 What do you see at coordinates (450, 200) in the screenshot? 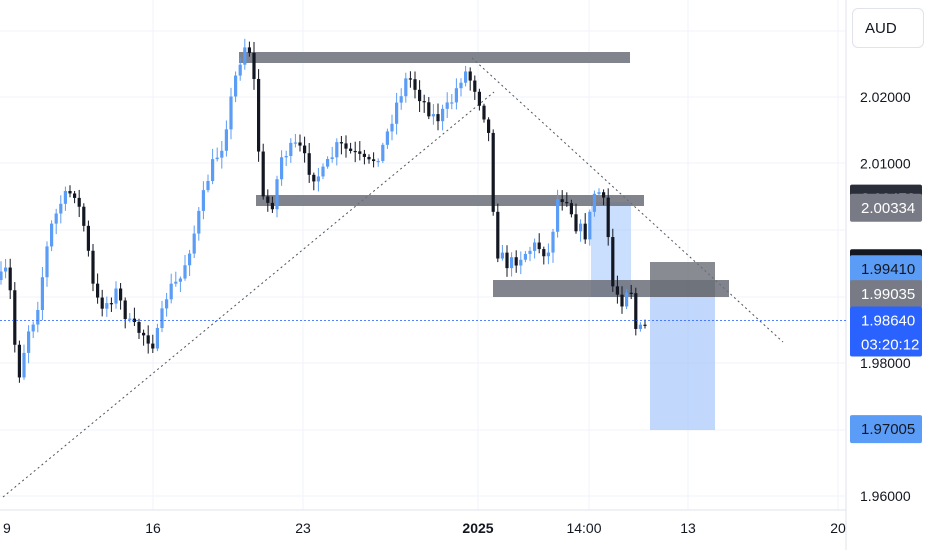
I see `resistance-zone-middle` at bounding box center [450, 200].